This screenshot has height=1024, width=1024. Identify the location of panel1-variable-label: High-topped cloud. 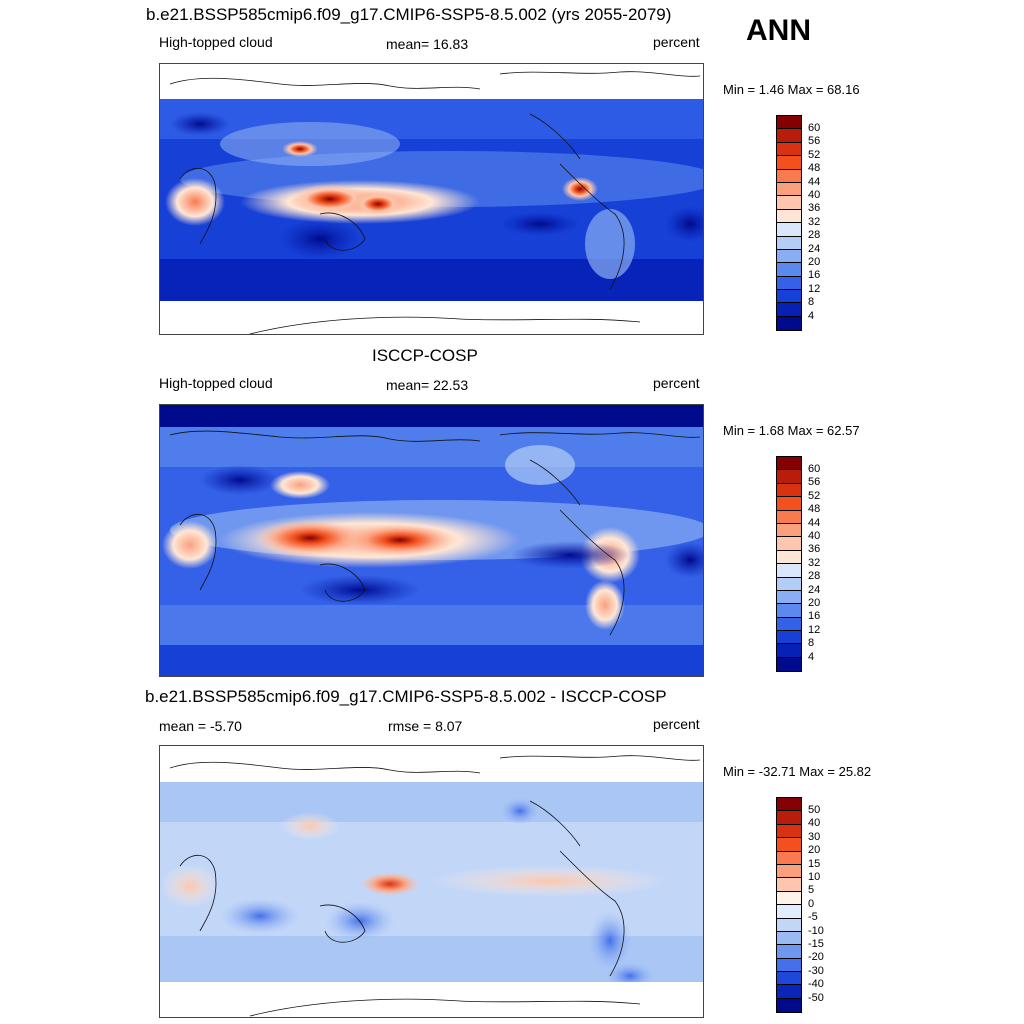
(216, 42).